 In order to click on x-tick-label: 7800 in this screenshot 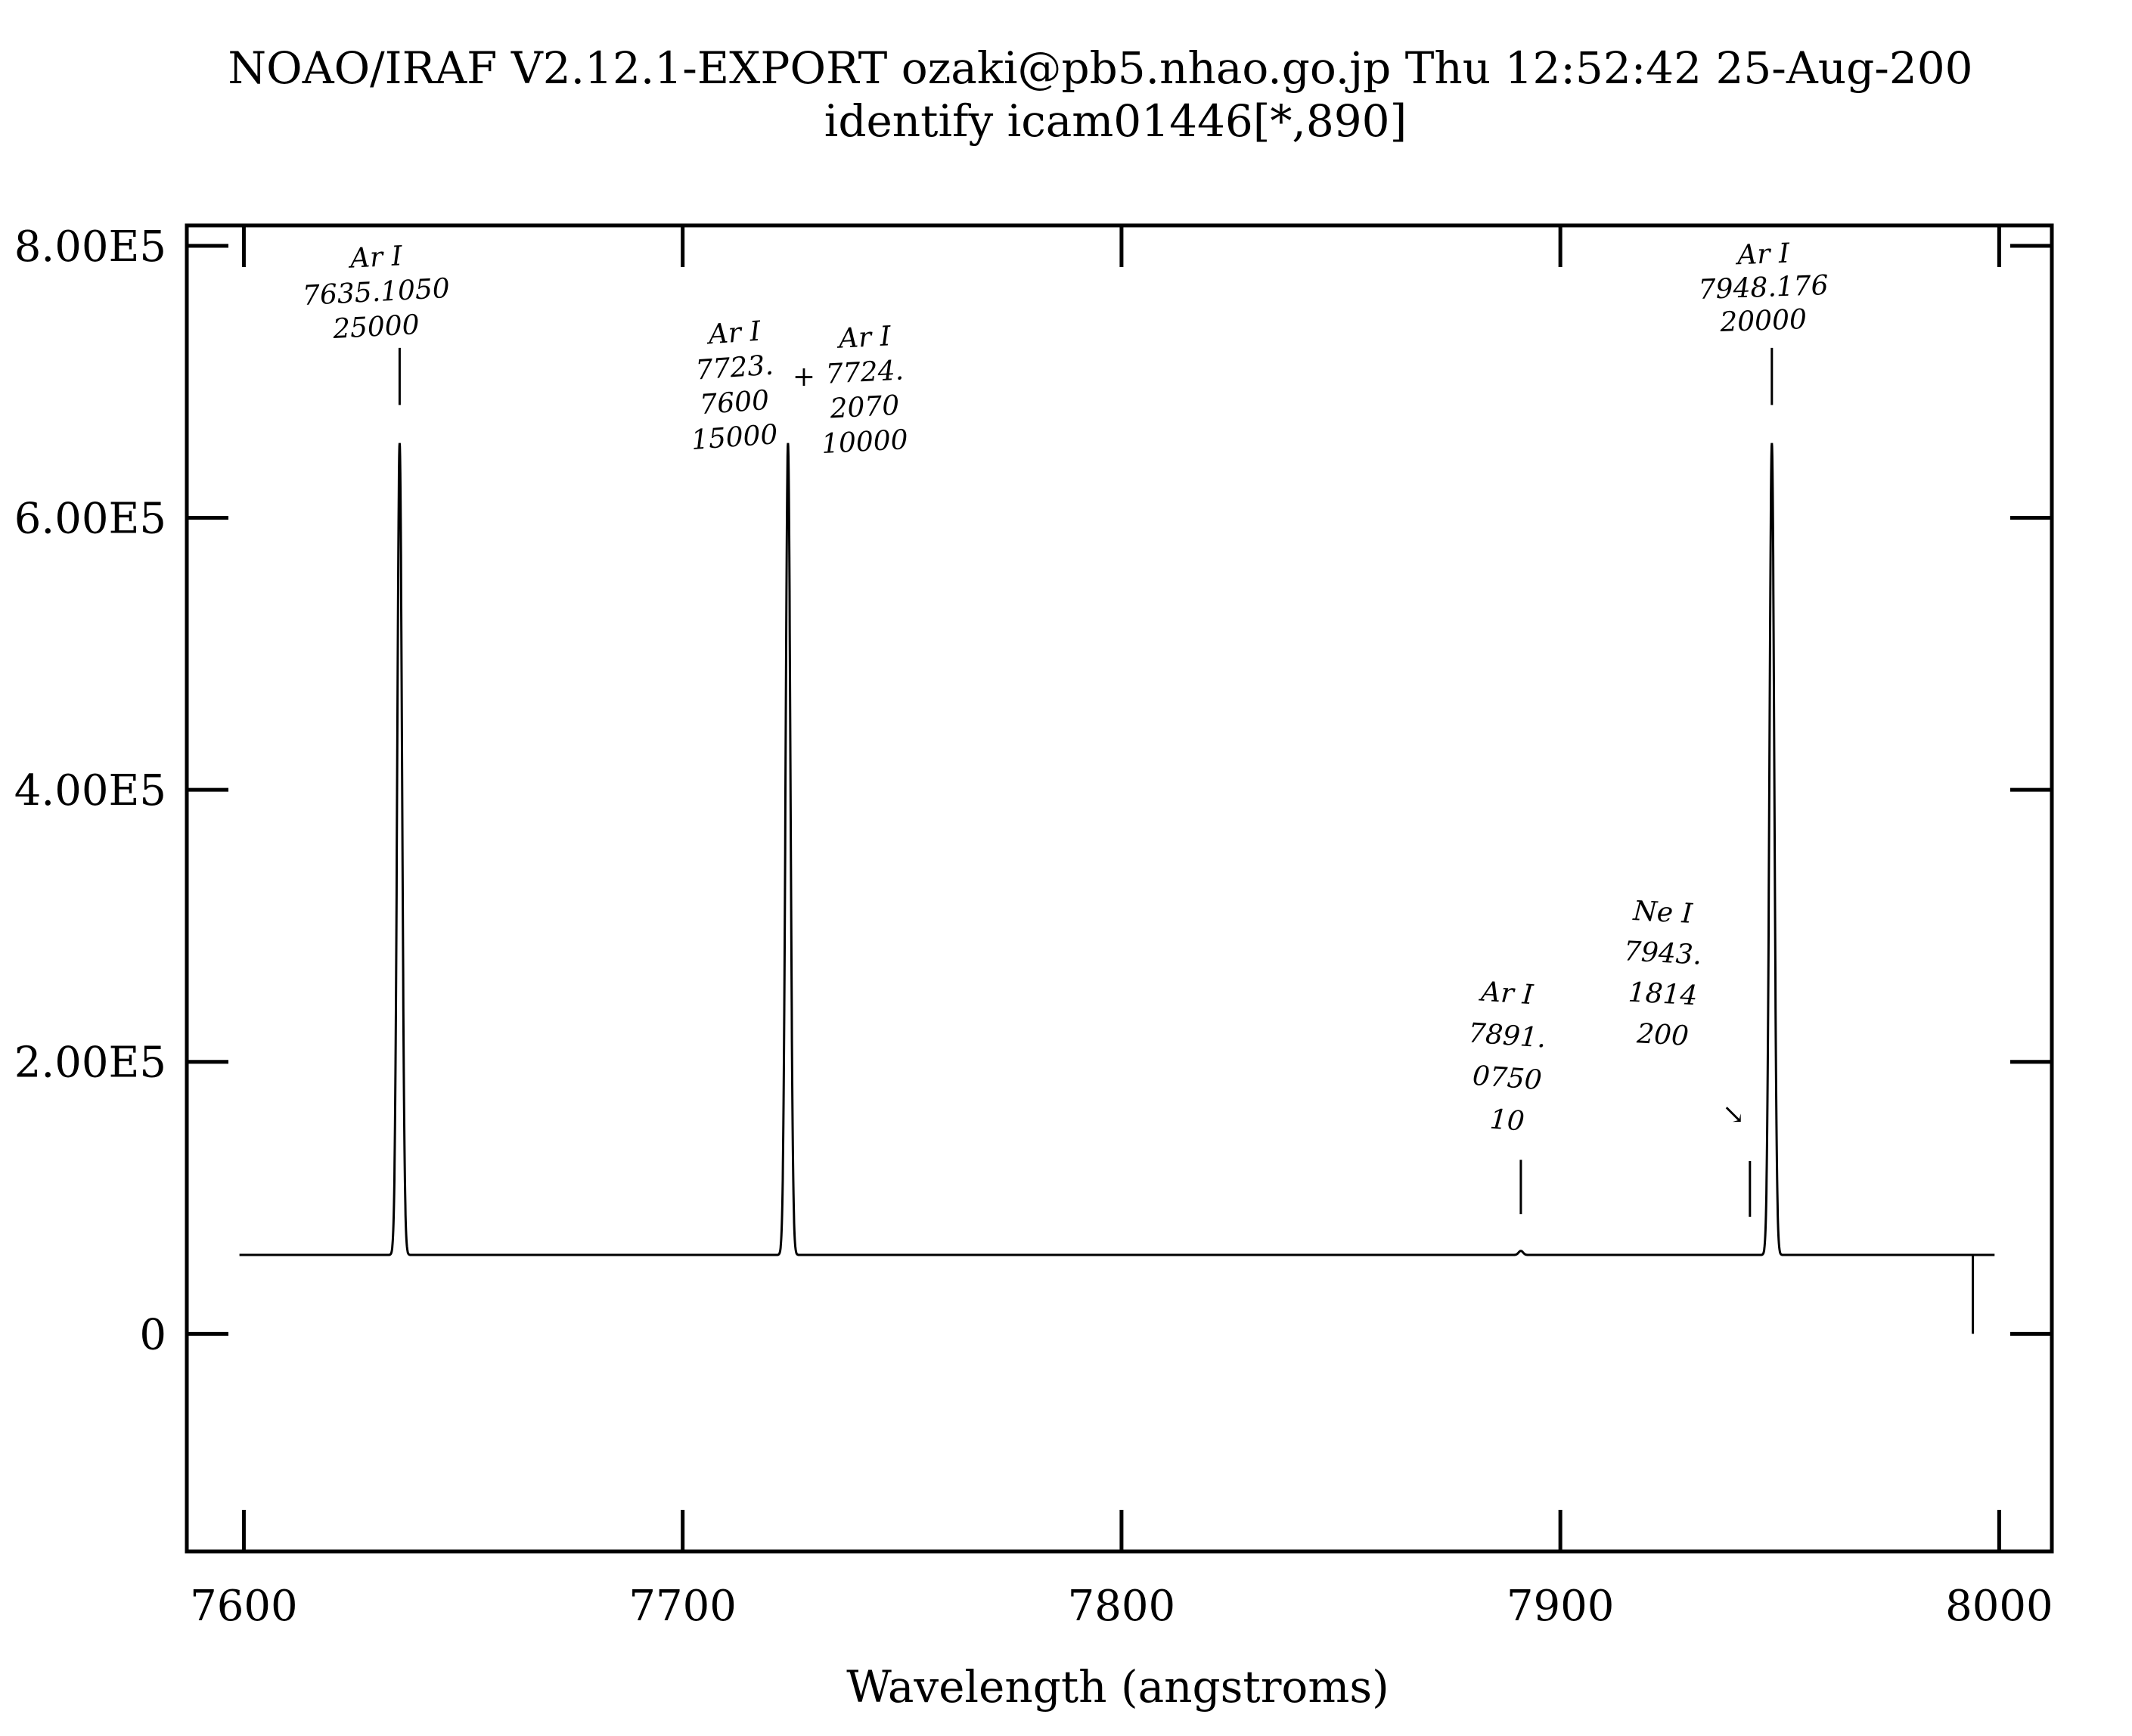, I will do `click(1122, 1606)`.